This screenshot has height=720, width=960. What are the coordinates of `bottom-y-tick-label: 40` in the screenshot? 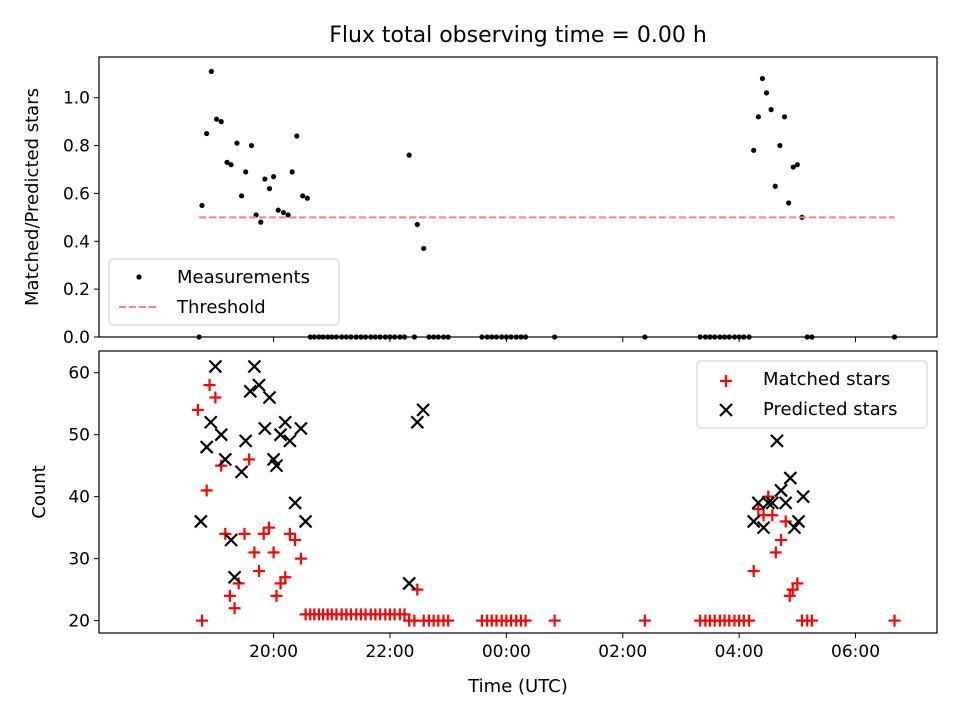 It's located at (79, 498).